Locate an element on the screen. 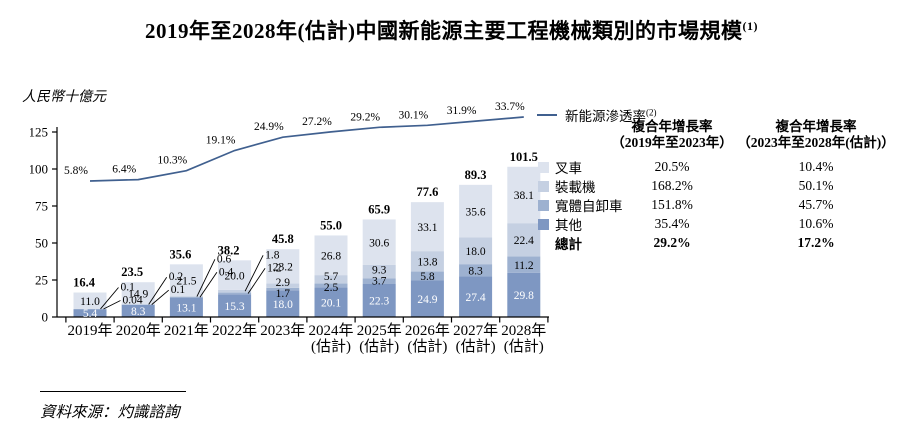 The image size is (903, 433). segment-label: 11.0 is located at coordinates (90, 302).